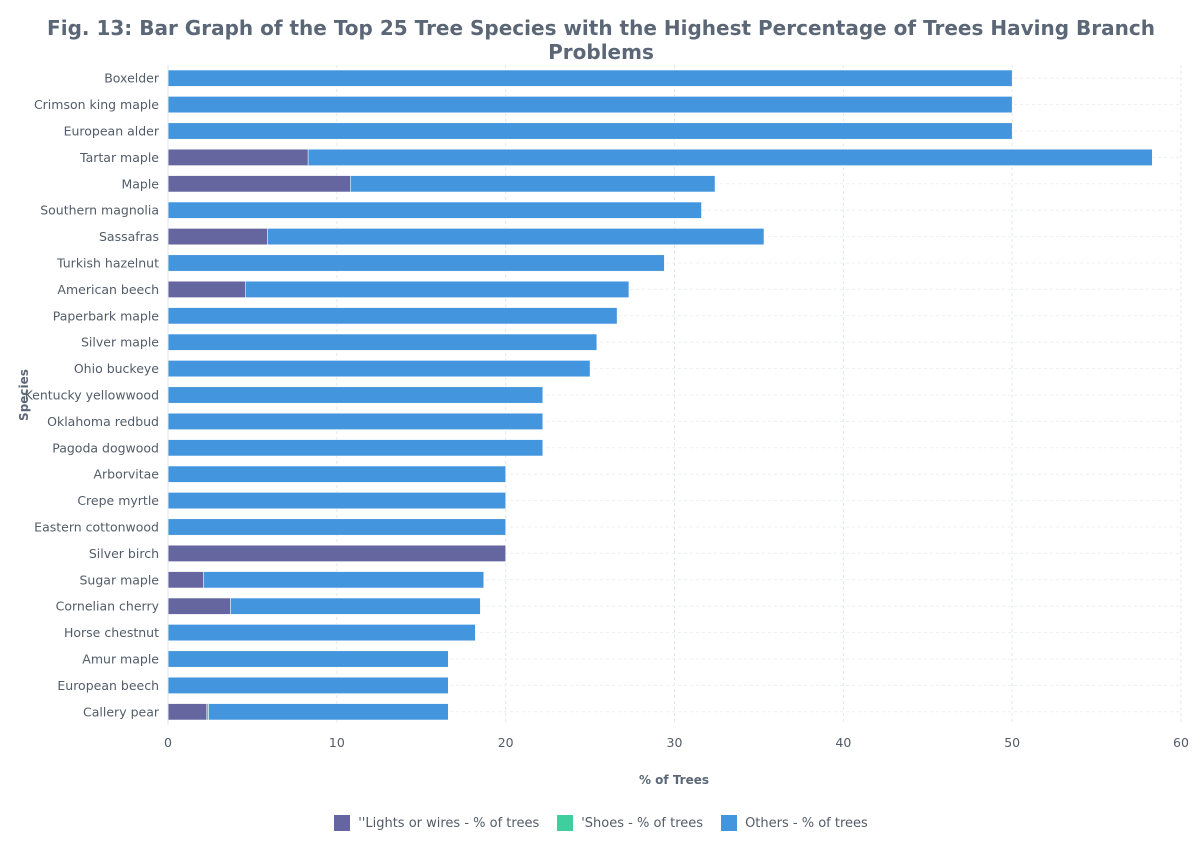  Describe the element at coordinates (674, 780) in the screenshot. I see `x-axis-title: % of Trees` at that location.